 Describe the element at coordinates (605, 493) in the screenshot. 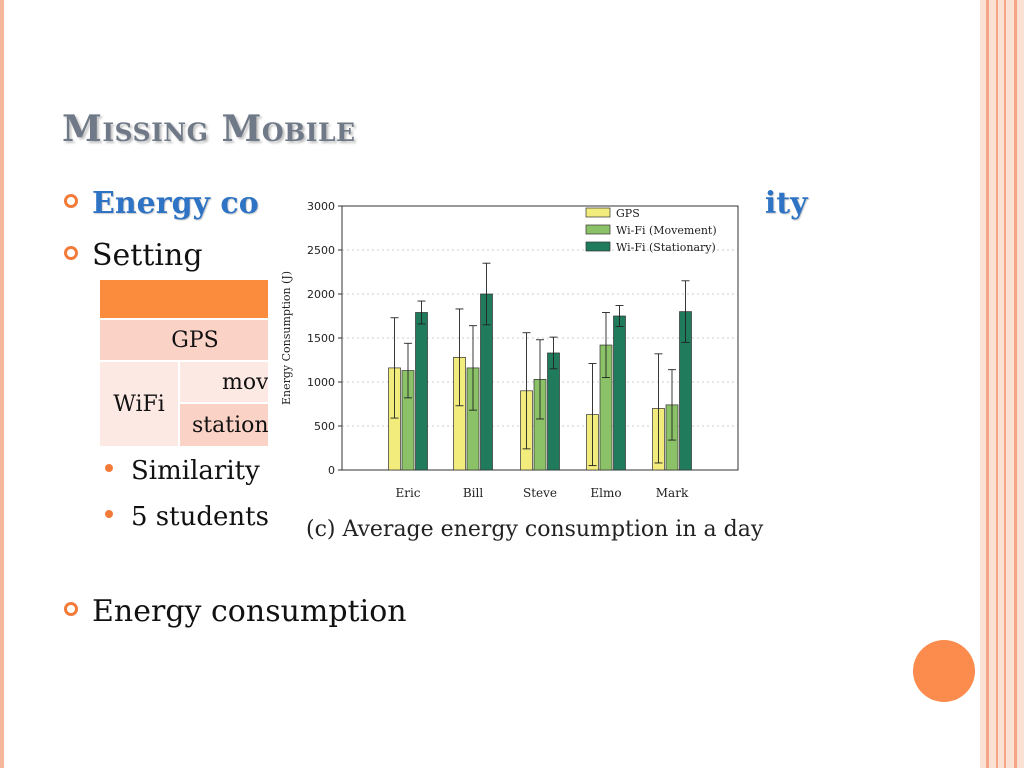

I see `x-tick-label: Elmo` at that location.